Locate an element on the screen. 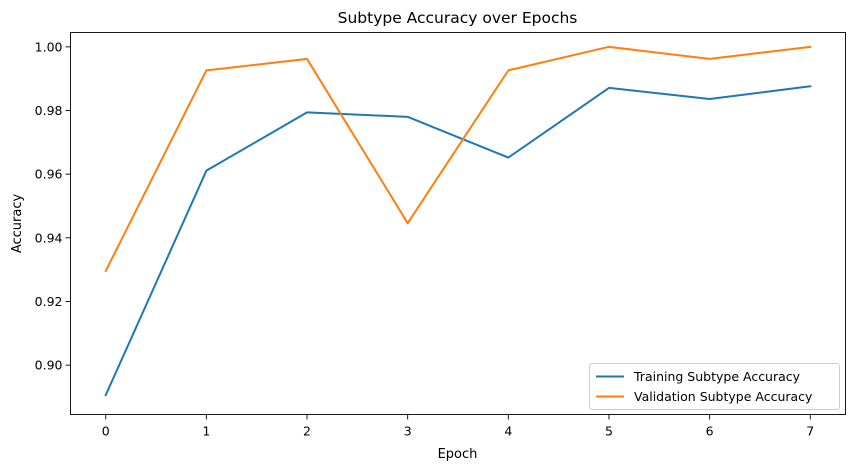  x-tick-label: 3 is located at coordinates (408, 431).